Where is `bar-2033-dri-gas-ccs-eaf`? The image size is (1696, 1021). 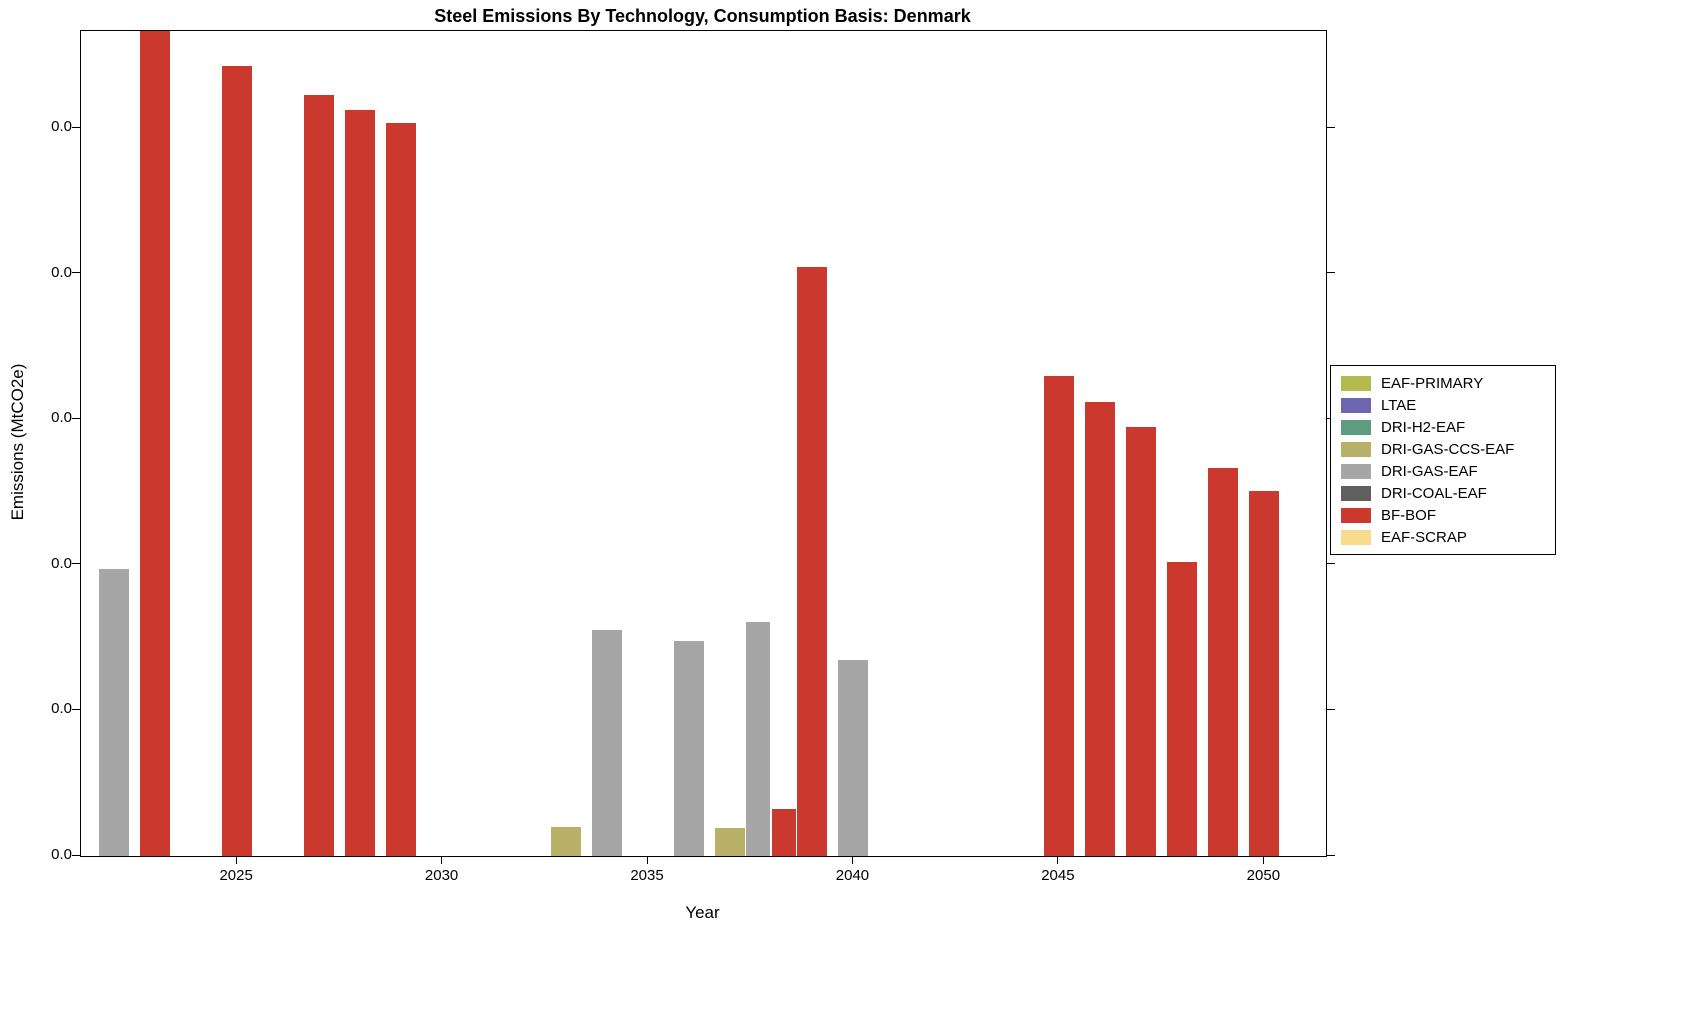
bar-2033-dri-gas-ccs-eaf is located at coordinates (565, 841).